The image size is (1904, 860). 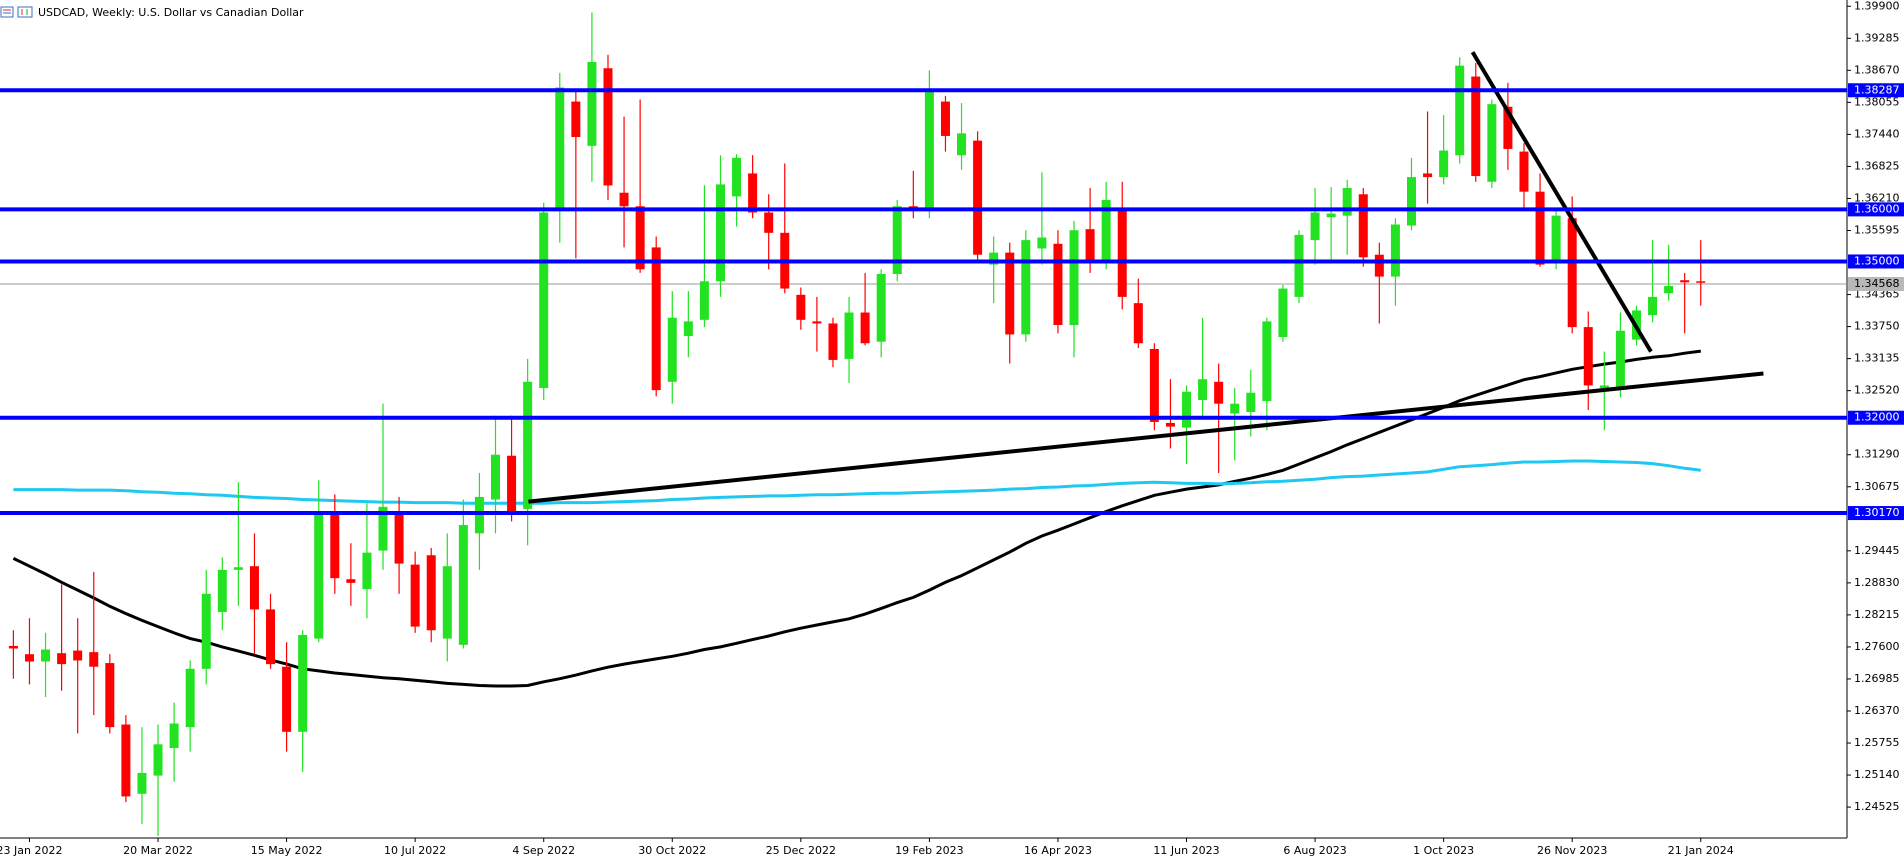 I want to click on x-tick-label: 6 Aug 2023, so click(x=1314, y=850).